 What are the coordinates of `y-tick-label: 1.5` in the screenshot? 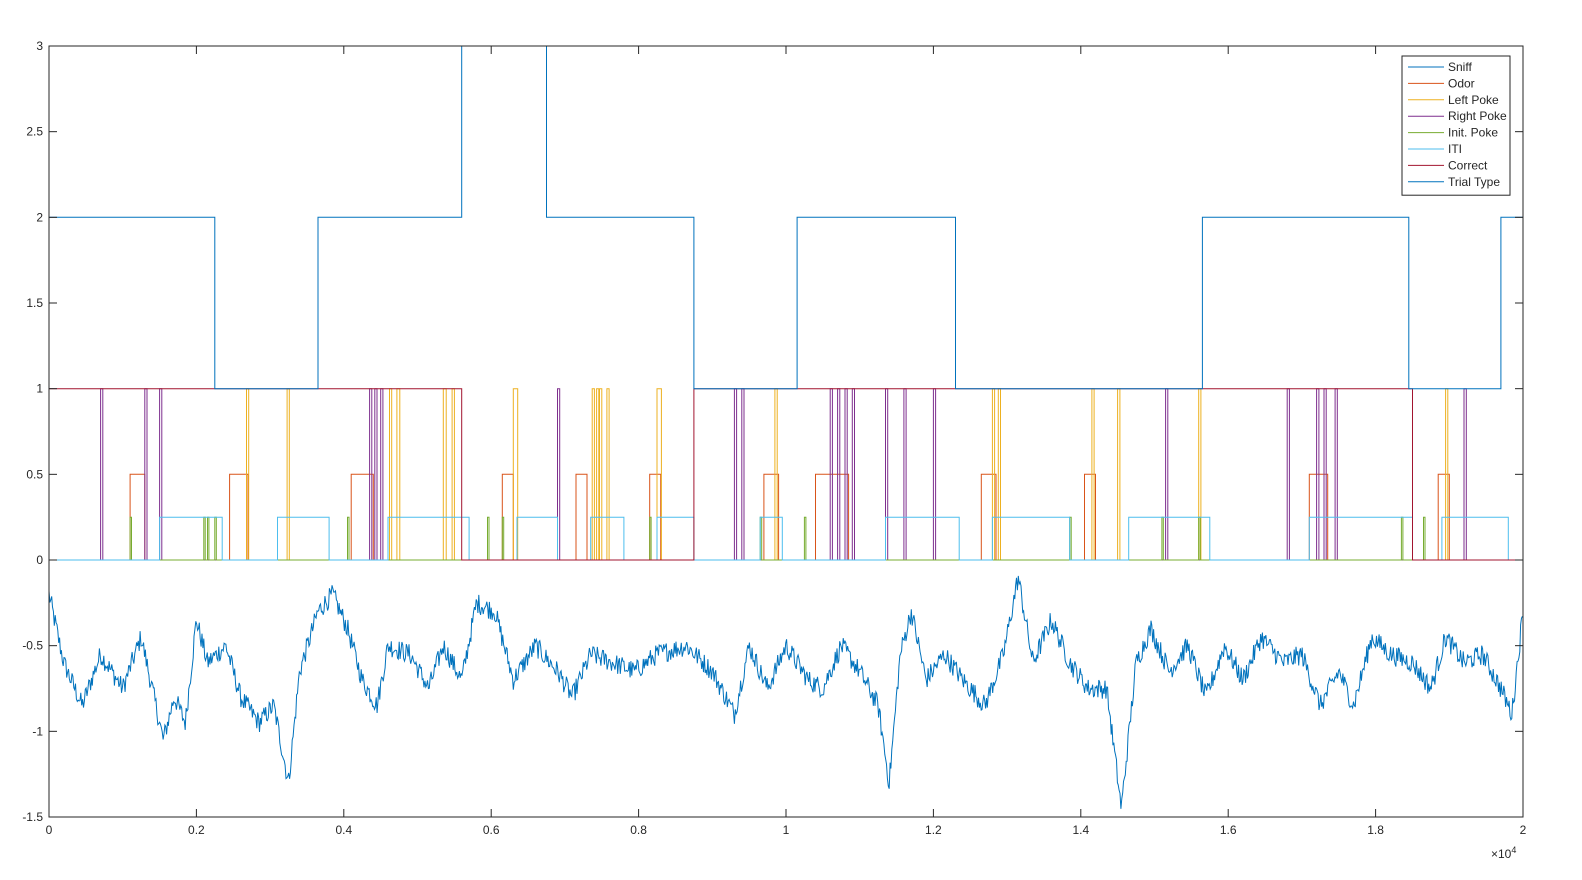 It's located at (34, 303).